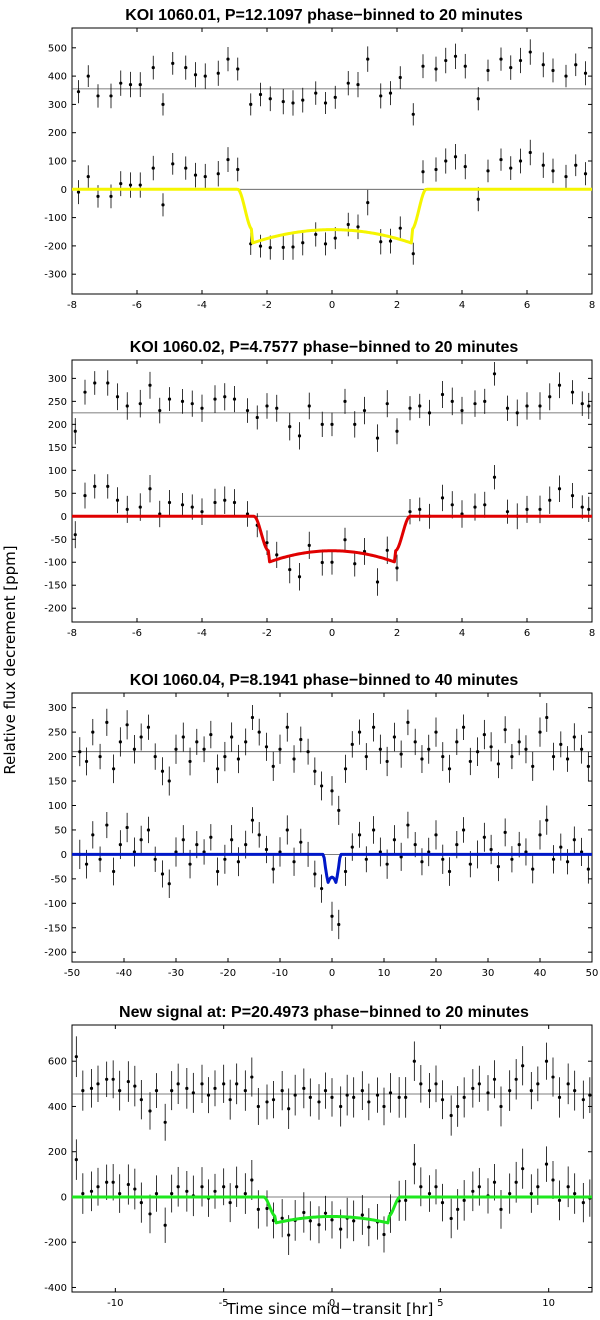 This screenshot has width=600, height=1320. I want to click on y-tick-label: -100, so click(55, 904).